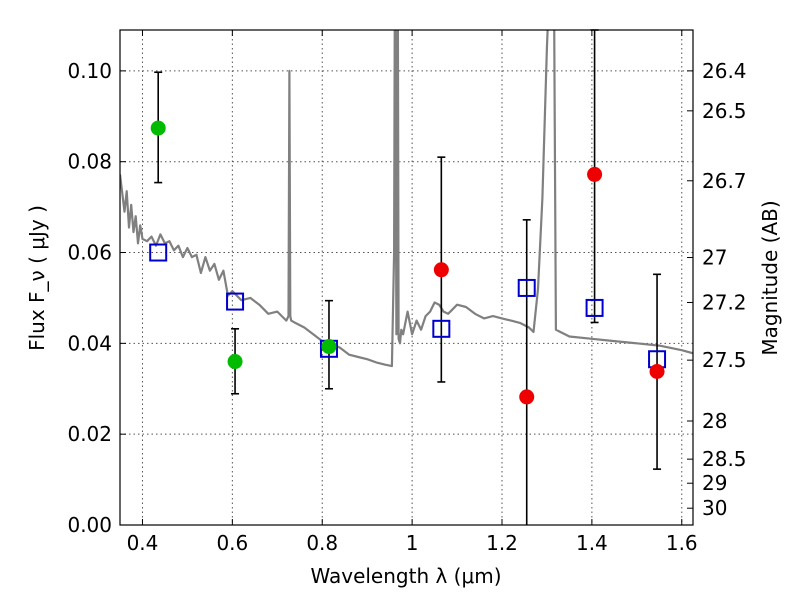  Describe the element at coordinates (405, 576) in the screenshot. I see `x-axis-title: Wavelength λ (μm)` at that location.